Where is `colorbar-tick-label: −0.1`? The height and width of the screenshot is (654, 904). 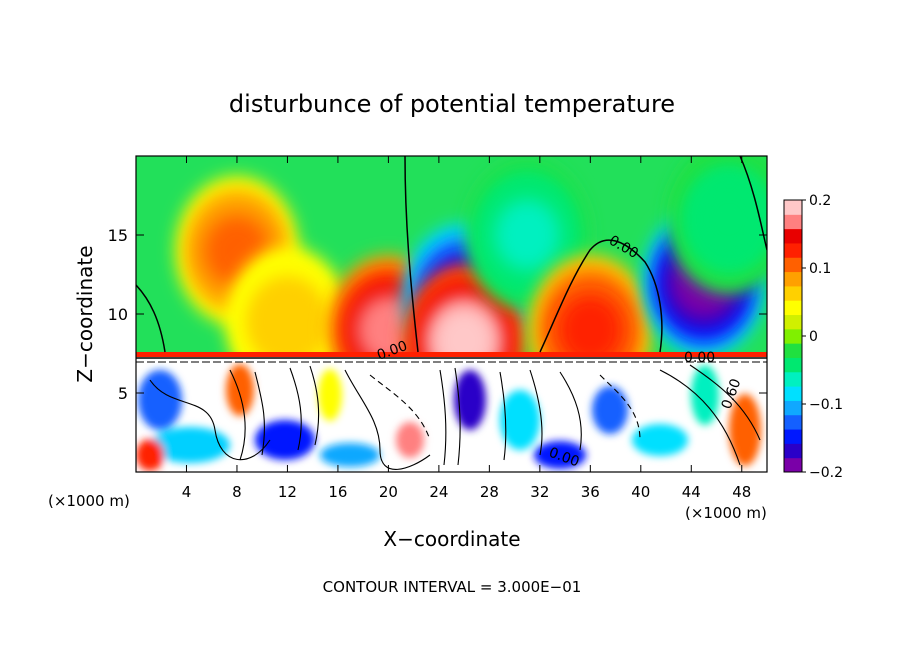
colorbar-tick-label: −0.1 is located at coordinates (826, 405).